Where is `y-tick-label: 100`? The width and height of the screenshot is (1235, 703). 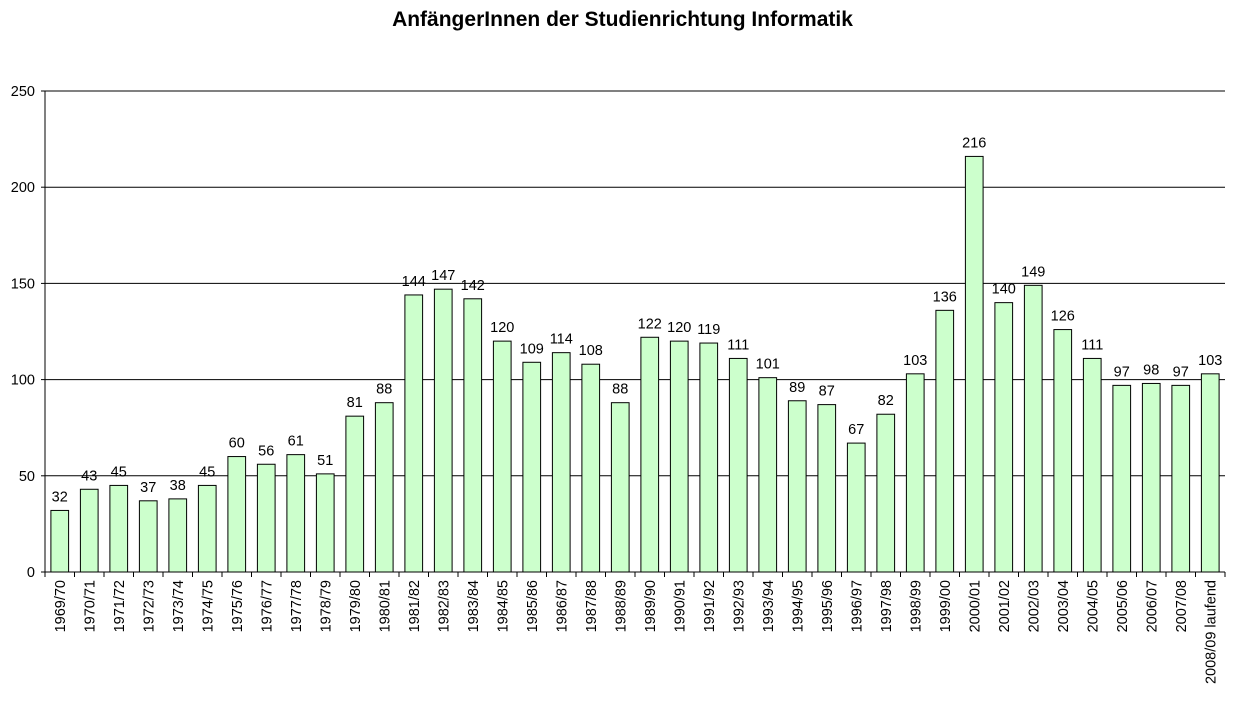
y-tick-label: 100 is located at coordinates (23, 381).